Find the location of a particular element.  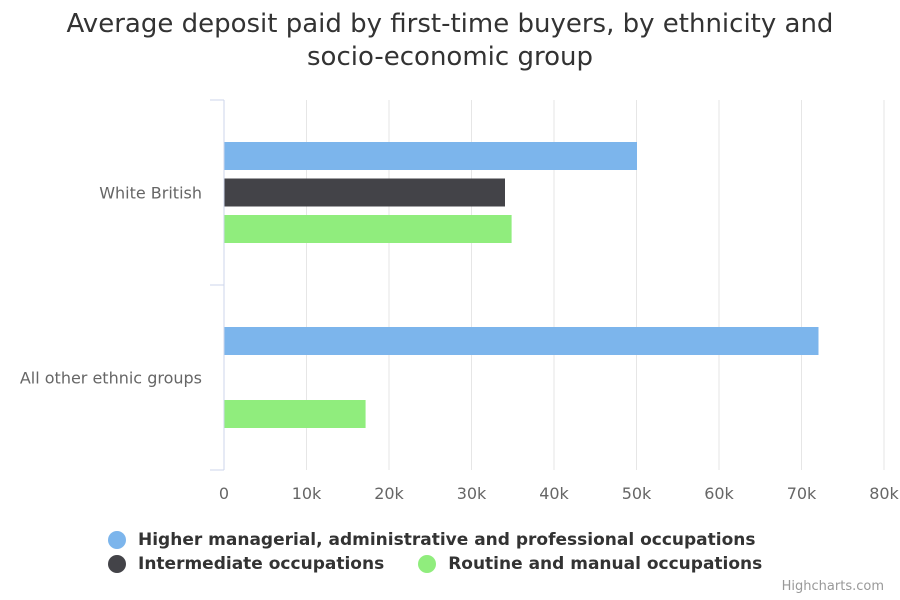

x-tick-label-1: 10k is located at coordinates (307, 493).